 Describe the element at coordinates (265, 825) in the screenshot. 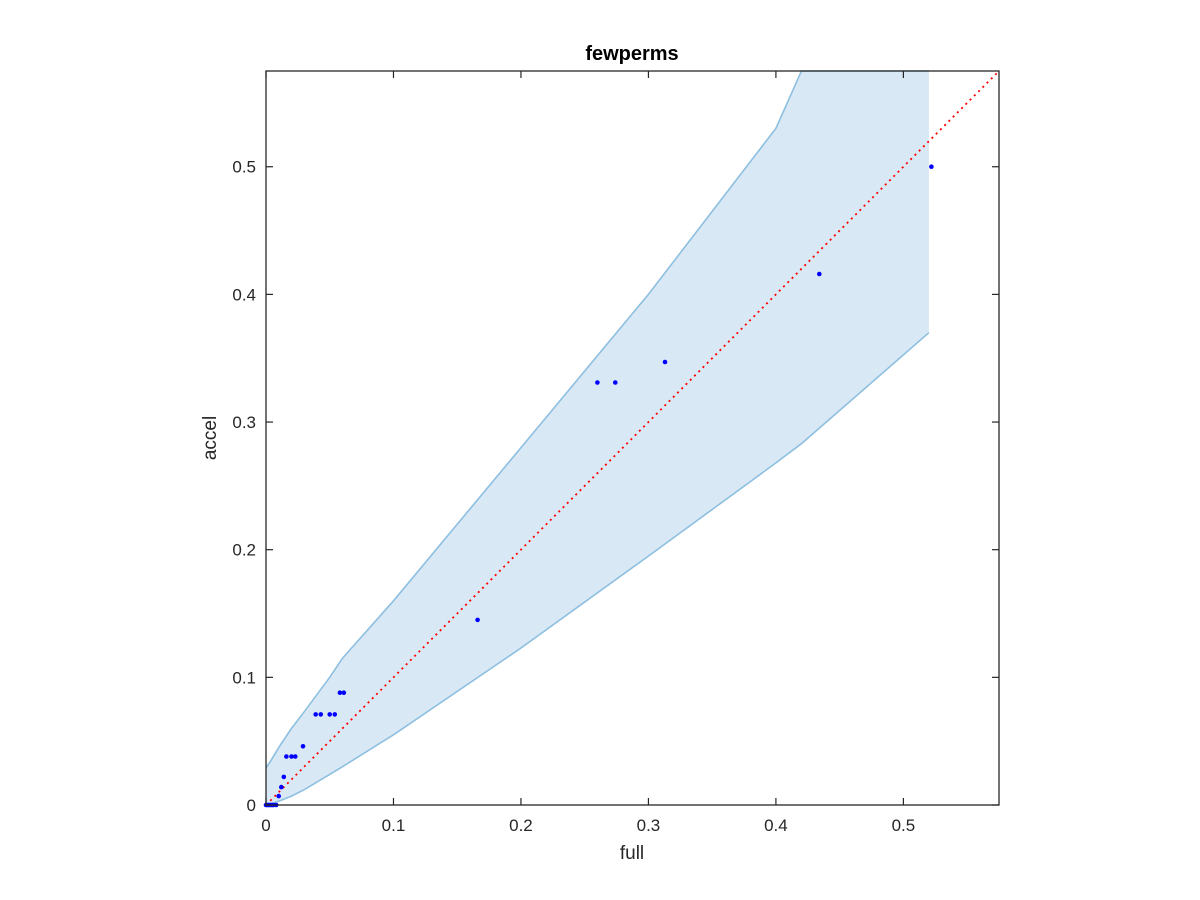

I see `x-tick-label: 0` at that location.